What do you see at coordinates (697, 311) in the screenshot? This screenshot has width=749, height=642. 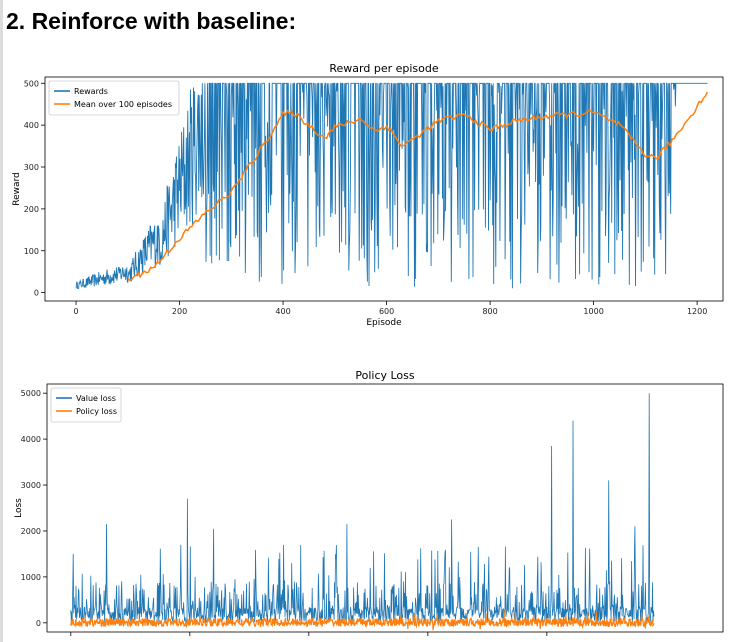 I see `x-tick-label: 1200` at bounding box center [697, 311].